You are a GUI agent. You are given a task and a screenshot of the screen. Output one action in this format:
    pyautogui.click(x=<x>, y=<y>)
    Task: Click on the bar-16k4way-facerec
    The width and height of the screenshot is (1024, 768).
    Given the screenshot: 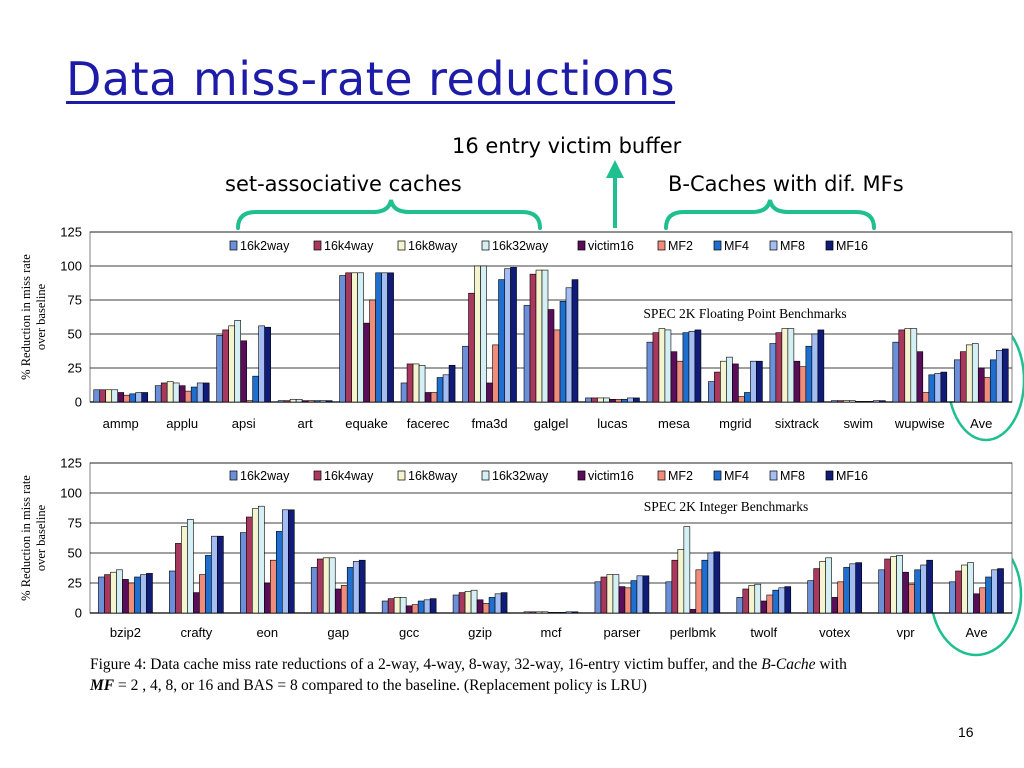 What is the action you would take?
    pyautogui.click(x=410, y=383)
    